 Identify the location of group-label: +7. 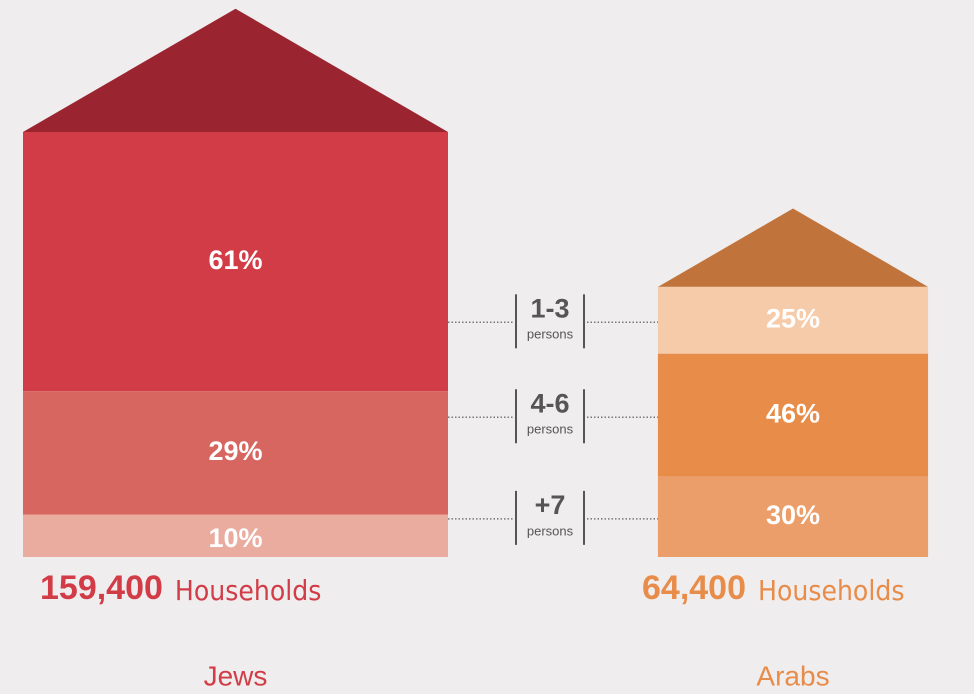
(550, 505).